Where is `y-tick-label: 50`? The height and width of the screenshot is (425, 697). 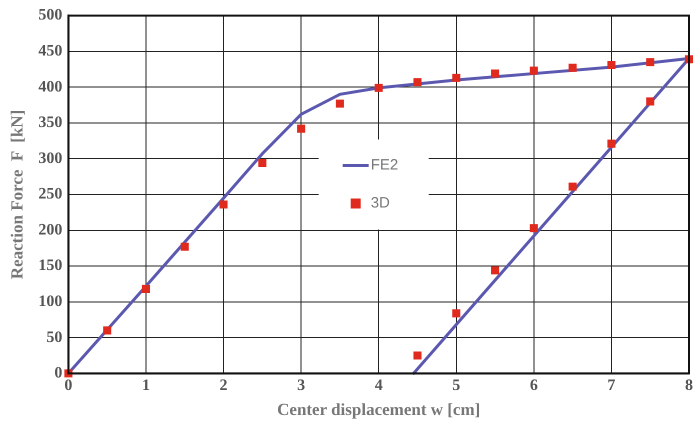 y-tick-label: 50 is located at coordinates (54, 337).